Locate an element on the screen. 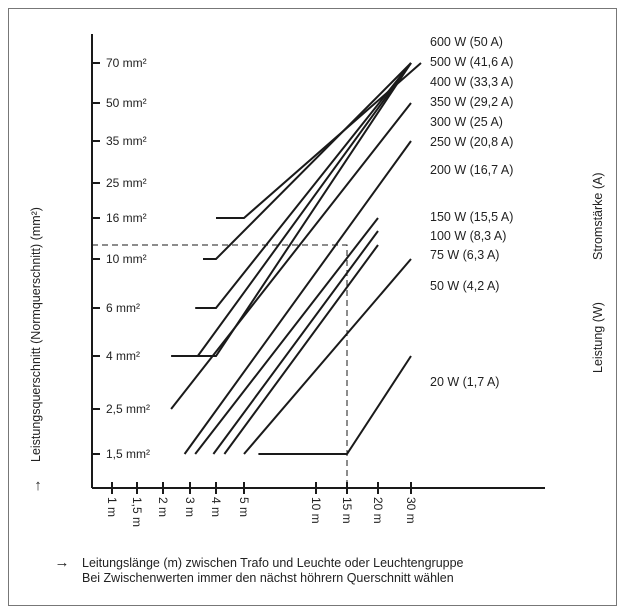 The height and width of the screenshot is (616, 627). y-tick-label: 4 mm² is located at coordinates (123, 356).